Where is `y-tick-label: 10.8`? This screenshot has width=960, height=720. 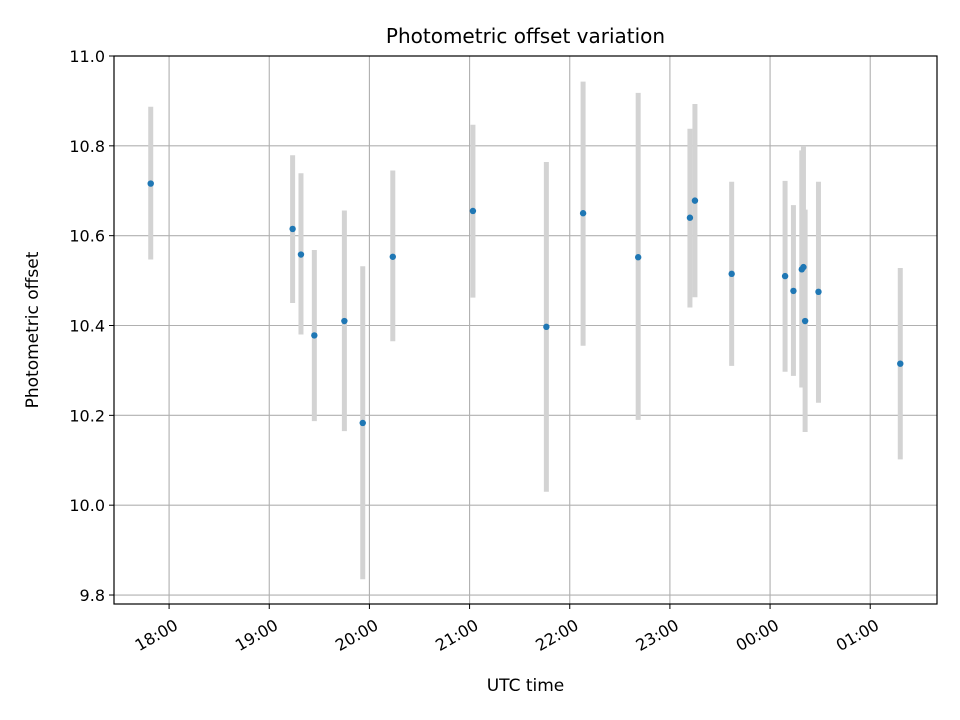
y-tick-label: 10.8 is located at coordinates (87, 146).